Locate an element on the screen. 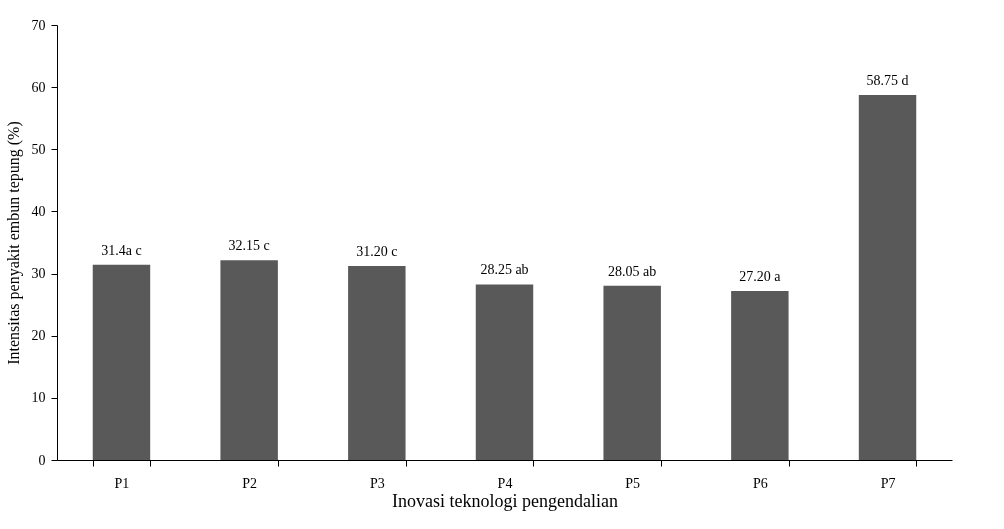 Image resolution: width=1004 pixels, height=529 pixels. y-tick-label: 60 is located at coordinates (38, 87).